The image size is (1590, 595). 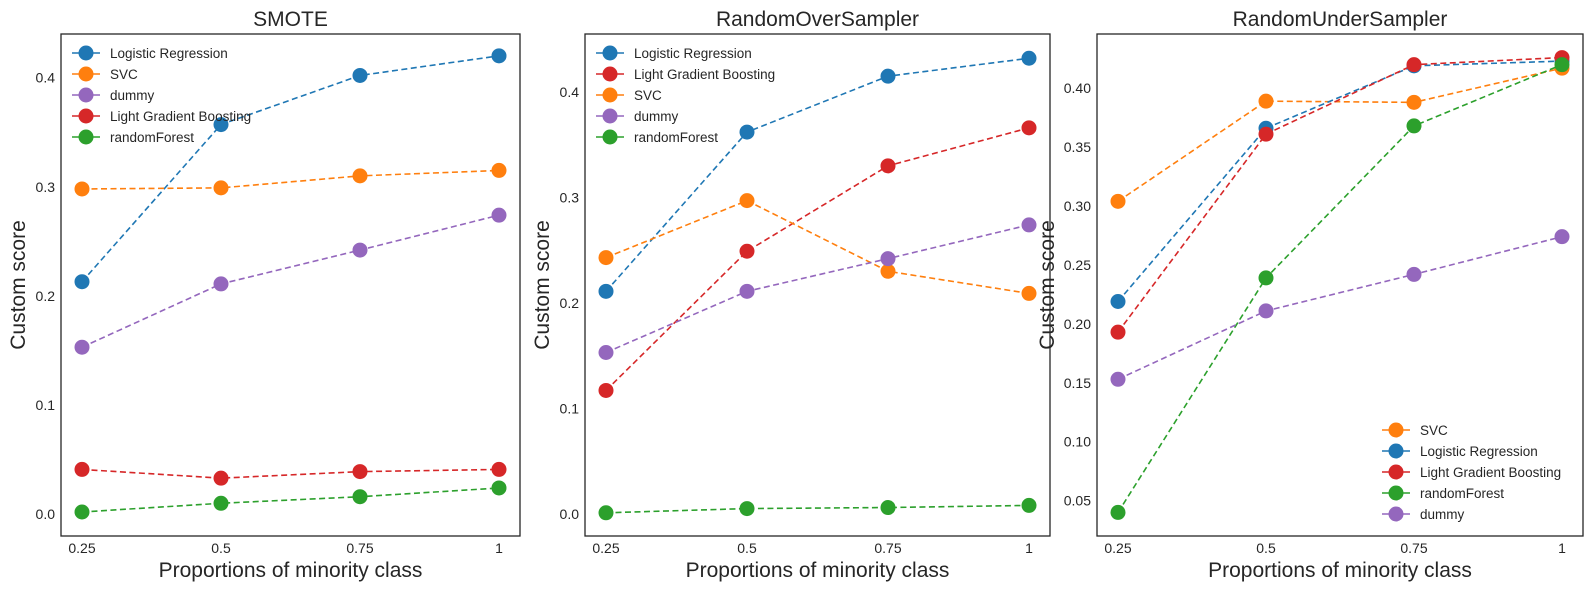 I want to click on y-tick-label: 0.15, so click(x=1077, y=383).